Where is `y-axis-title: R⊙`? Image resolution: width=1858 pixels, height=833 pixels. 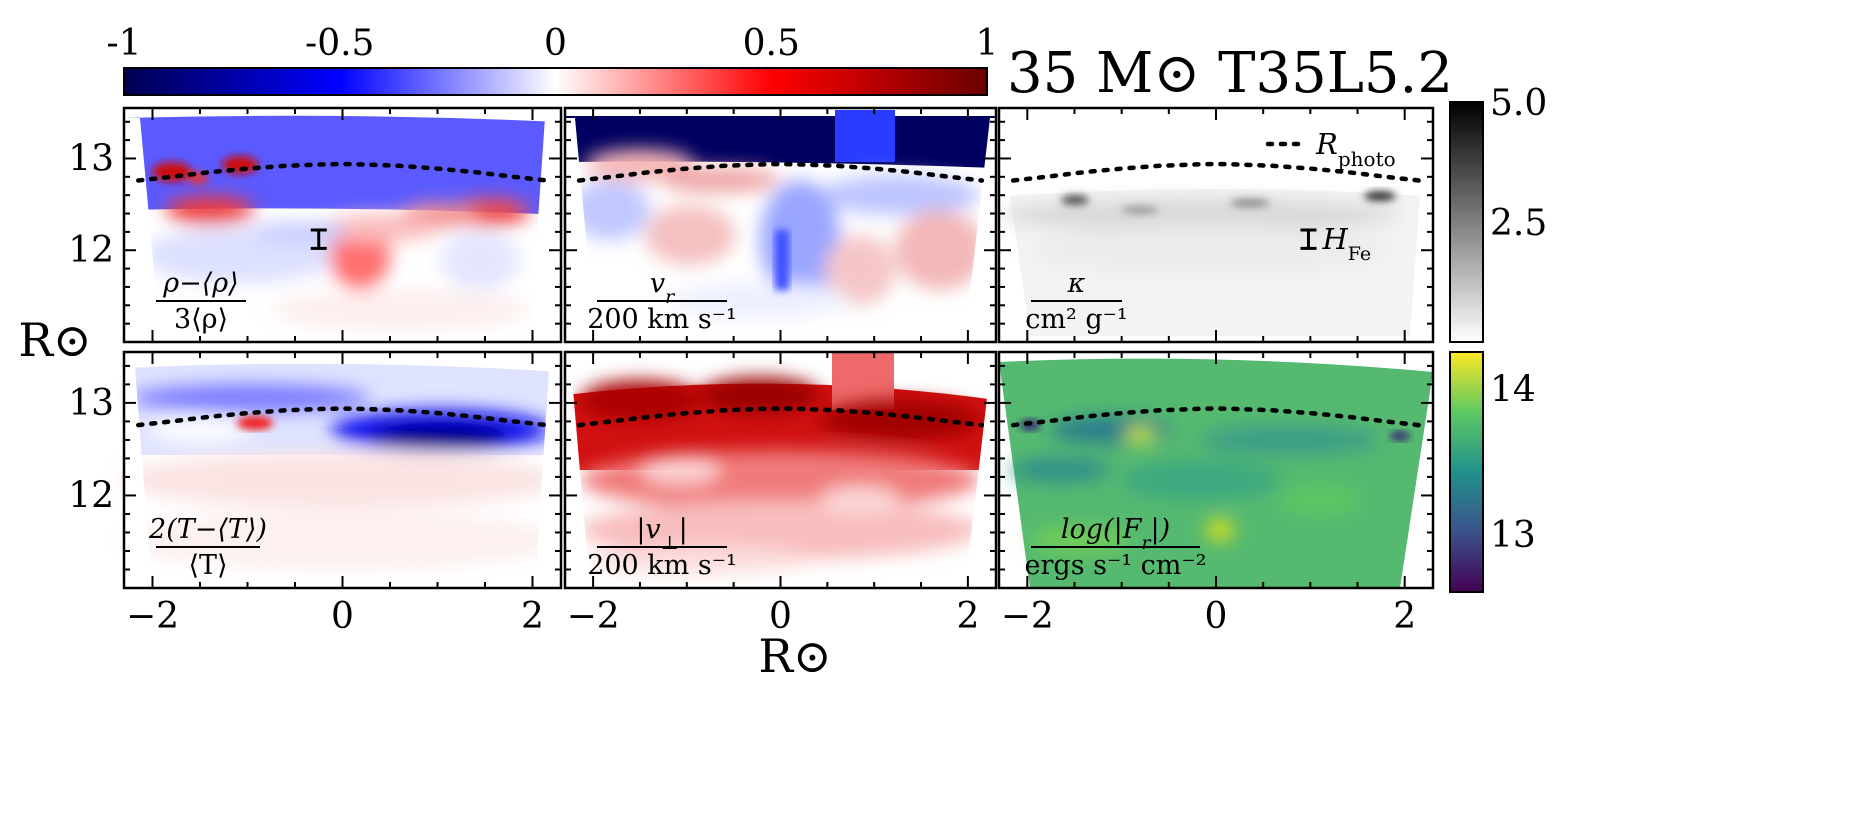
y-axis-title: R⊙ is located at coordinates (54, 340).